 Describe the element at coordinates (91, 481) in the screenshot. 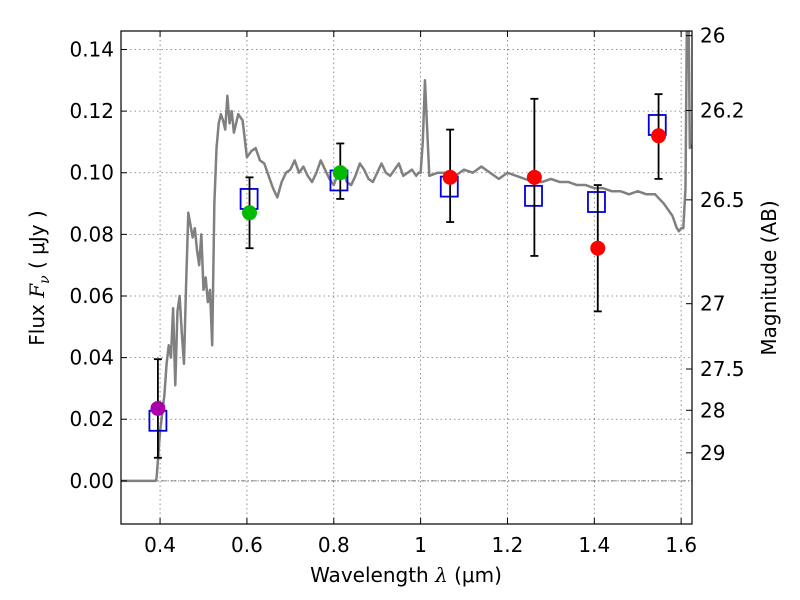

I see `y-tick-label: 0.00` at that location.